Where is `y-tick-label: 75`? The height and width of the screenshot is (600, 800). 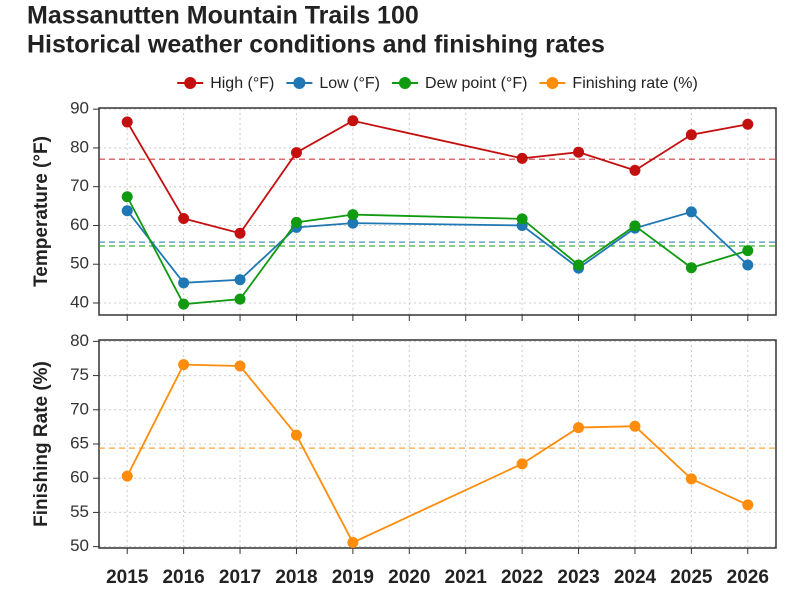
y-tick-label: 75 is located at coordinates (79, 374).